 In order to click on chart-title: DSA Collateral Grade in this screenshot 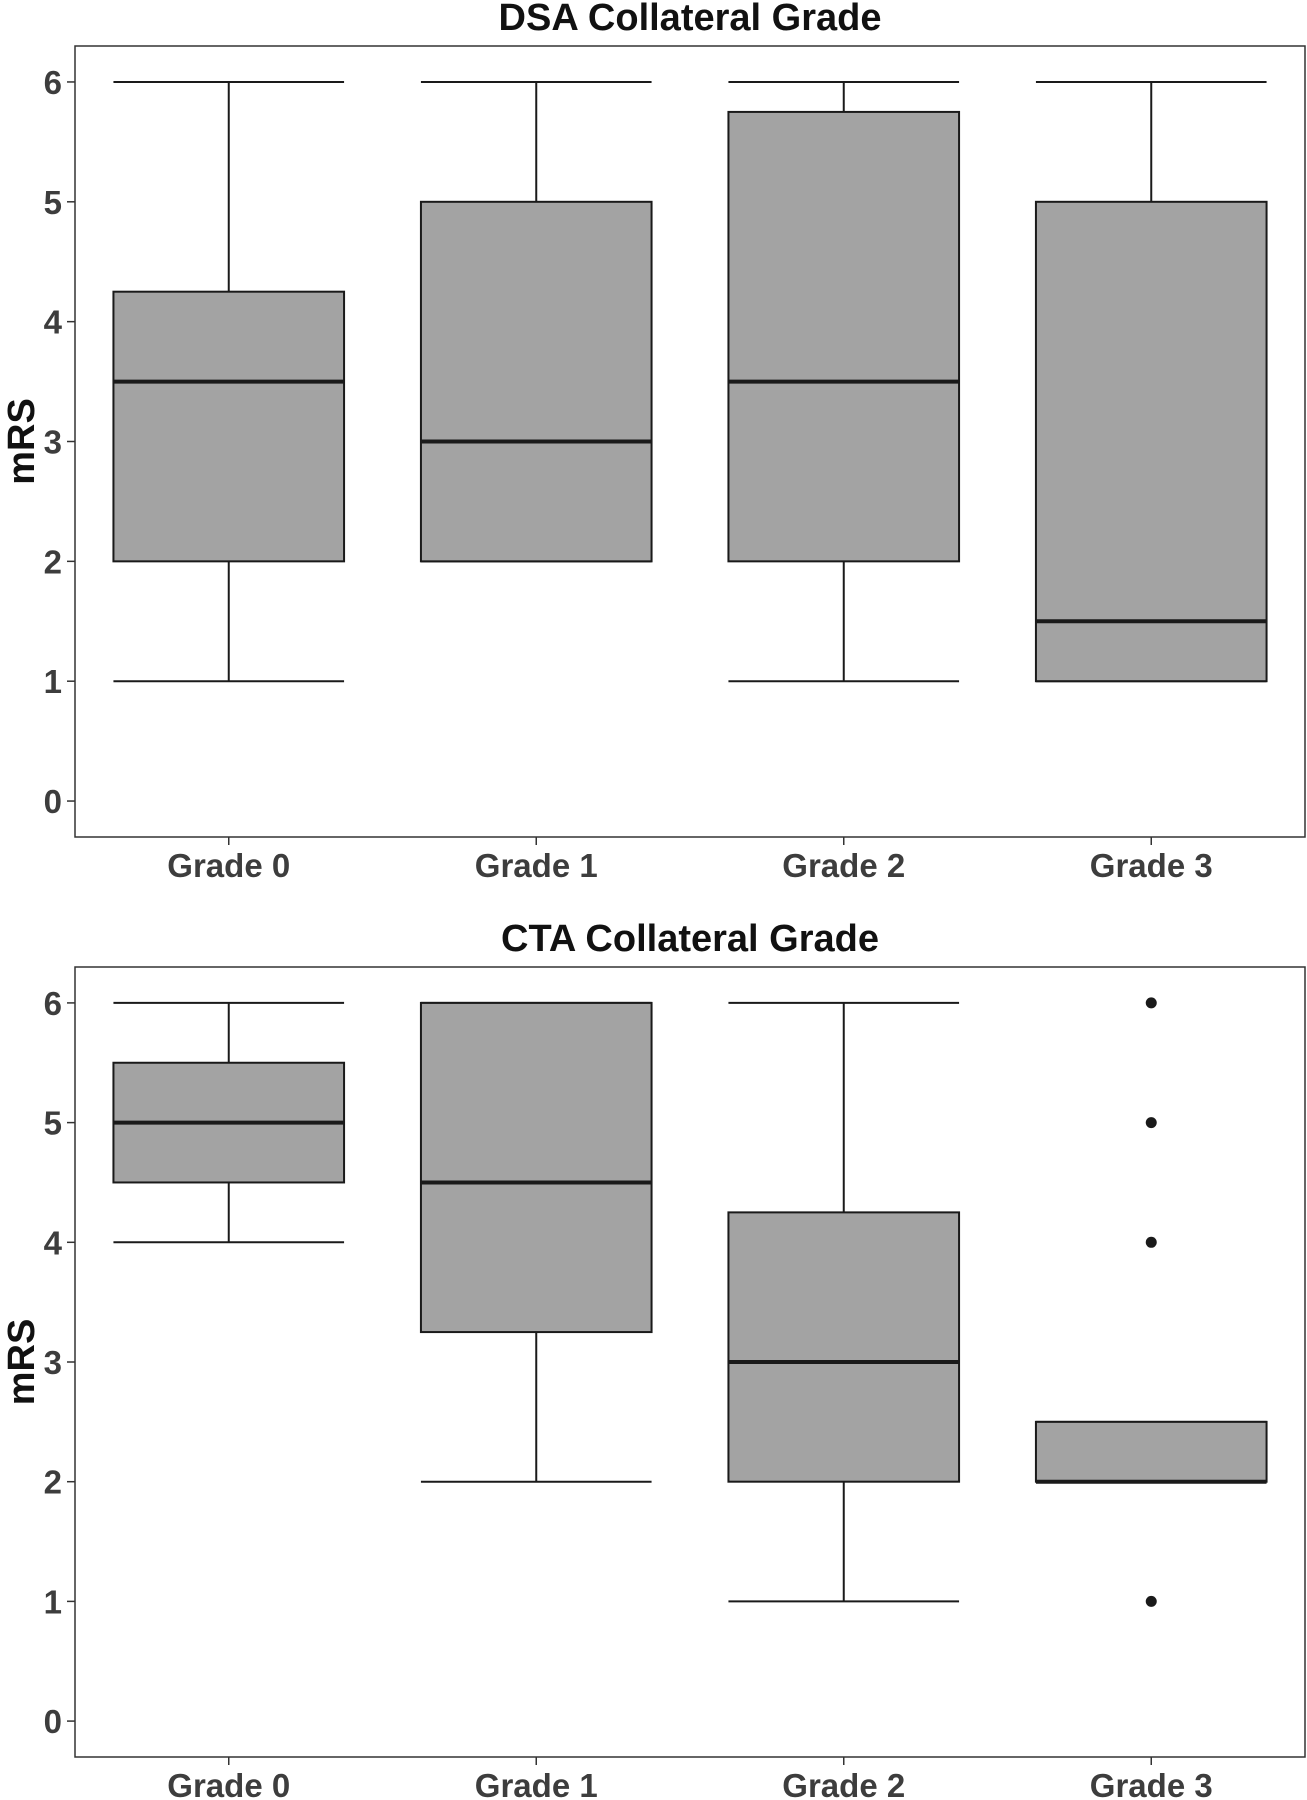, I will do `click(690, 19)`.